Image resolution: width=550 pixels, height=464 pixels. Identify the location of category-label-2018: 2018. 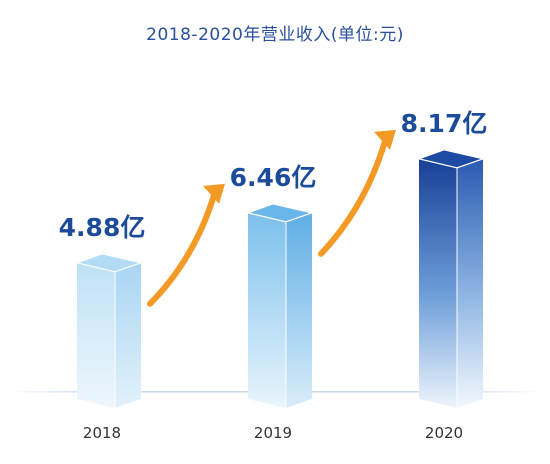
(102, 433).